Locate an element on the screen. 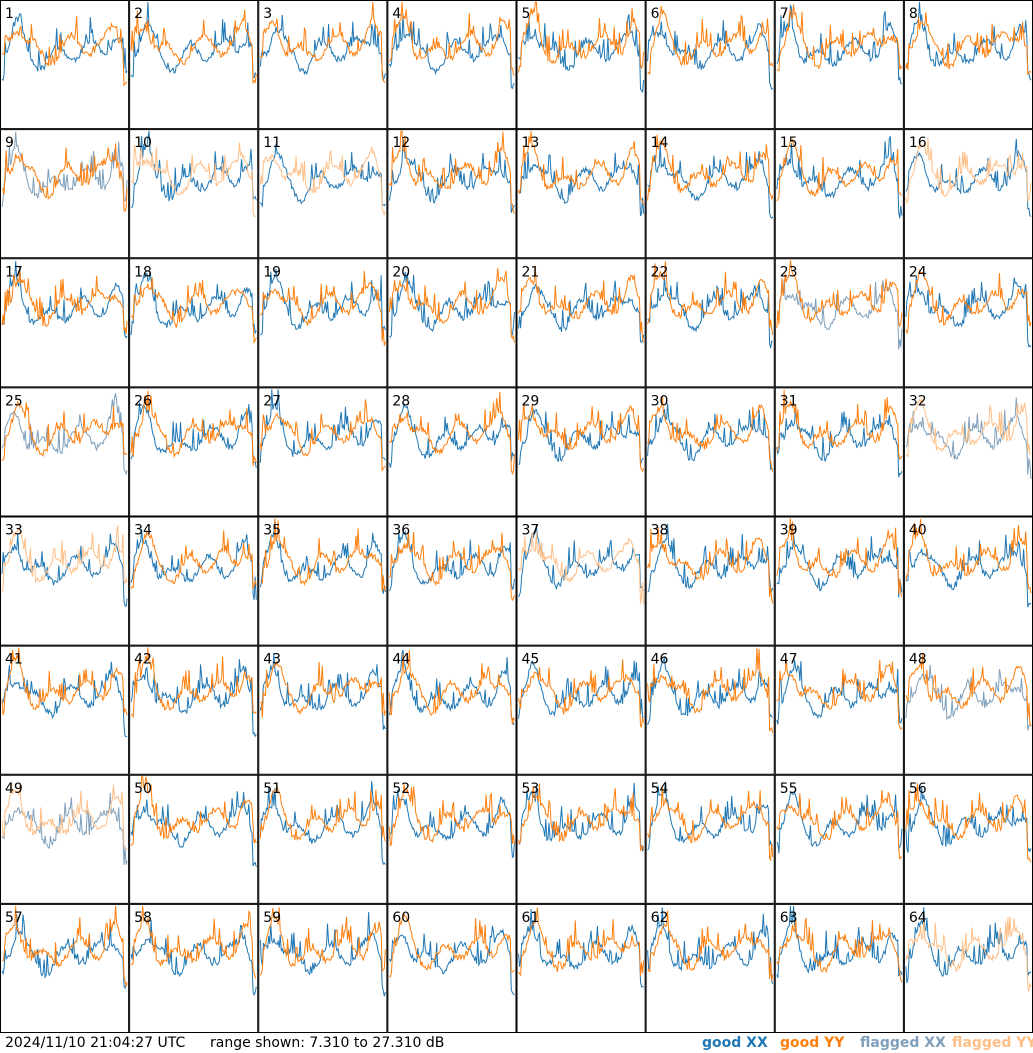  panel-23: 23 is located at coordinates (839, 323).